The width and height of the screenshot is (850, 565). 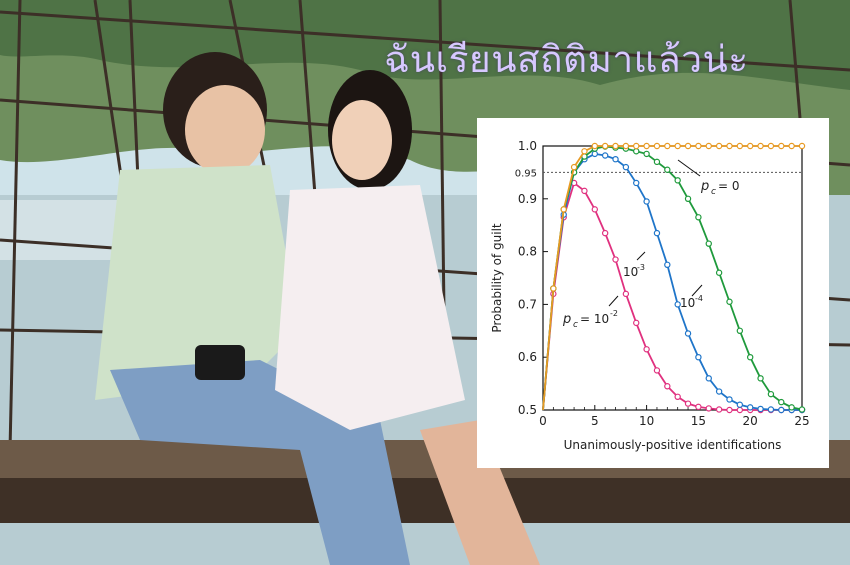 What do you see at coordinates (527, 146) in the screenshot?
I see `y-tick-label: 1.0` at bounding box center [527, 146].